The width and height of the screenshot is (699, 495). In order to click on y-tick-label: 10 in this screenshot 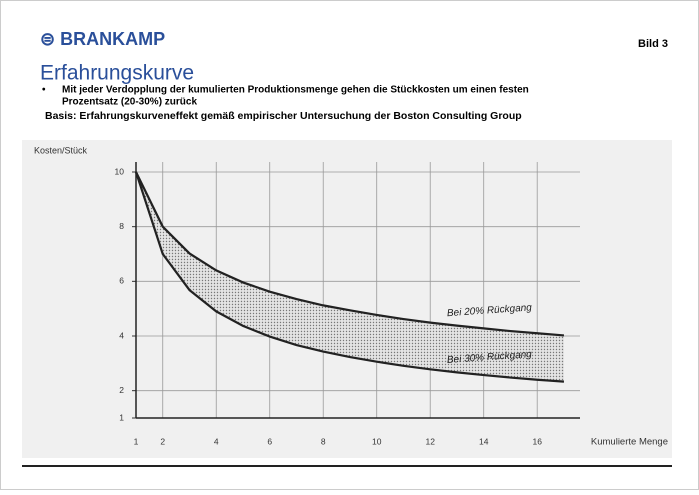, I will do `click(120, 171)`.